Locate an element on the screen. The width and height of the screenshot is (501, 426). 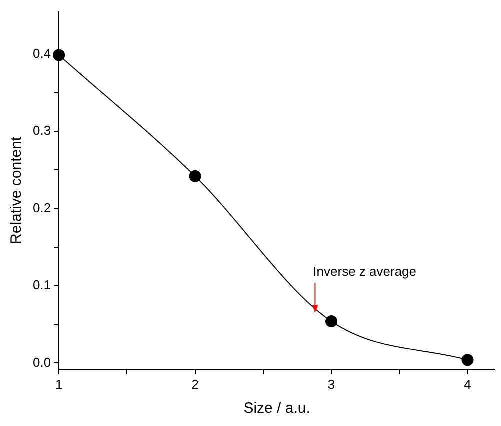
y-tick-label: 0.0 is located at coordinates (42, 362).